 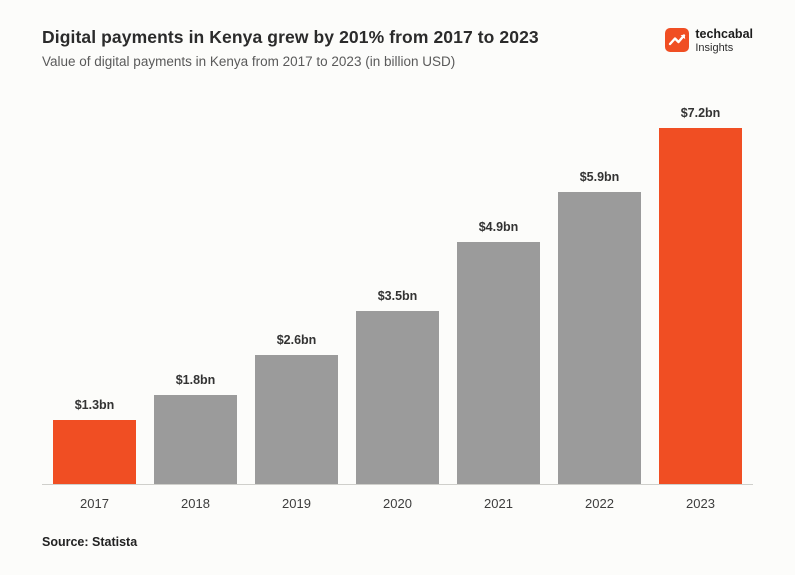 I want to click on bar-value-label: $1.3bn, so click(x=94, y=405).